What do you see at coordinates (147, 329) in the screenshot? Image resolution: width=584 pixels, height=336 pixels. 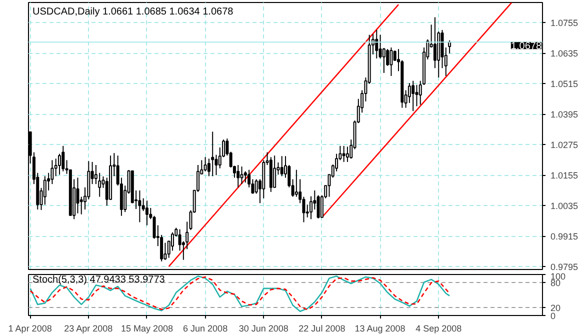 I see `x-tick-label: 15 May 2008` at bounding box center [147, 329].